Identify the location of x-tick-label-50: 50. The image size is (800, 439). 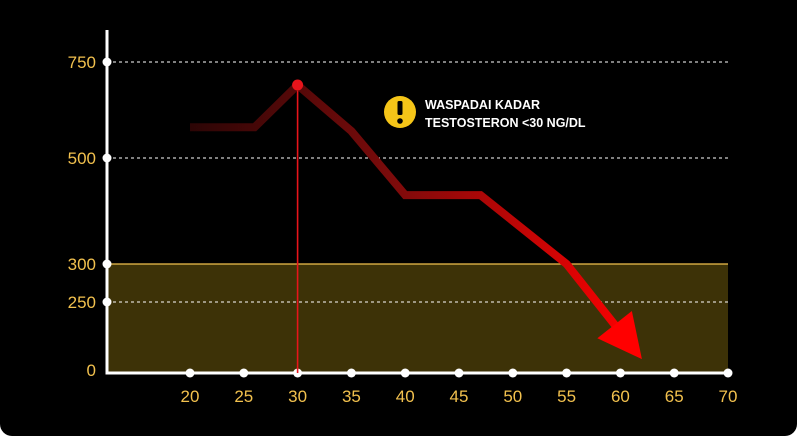
(512, 396).